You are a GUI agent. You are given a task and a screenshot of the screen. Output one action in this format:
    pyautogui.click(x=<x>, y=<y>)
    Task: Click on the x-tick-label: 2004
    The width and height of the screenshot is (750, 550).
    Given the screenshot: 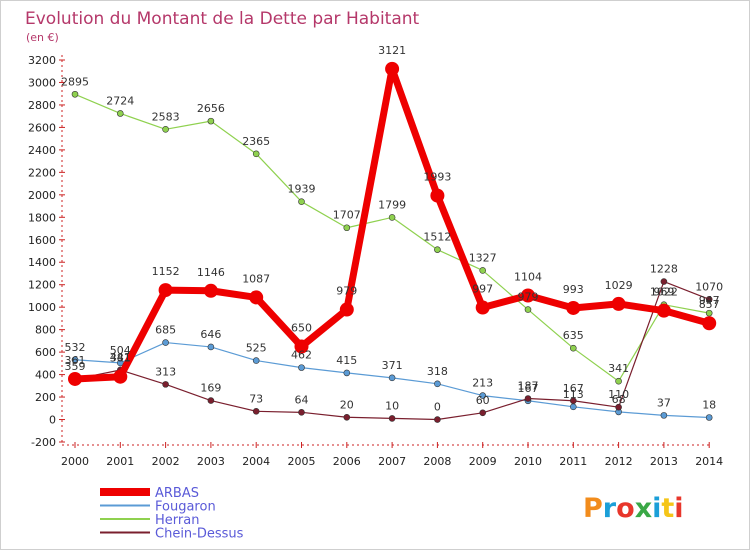 What is the action you would take?
    pyautogui.click(x=256, y=461)
    